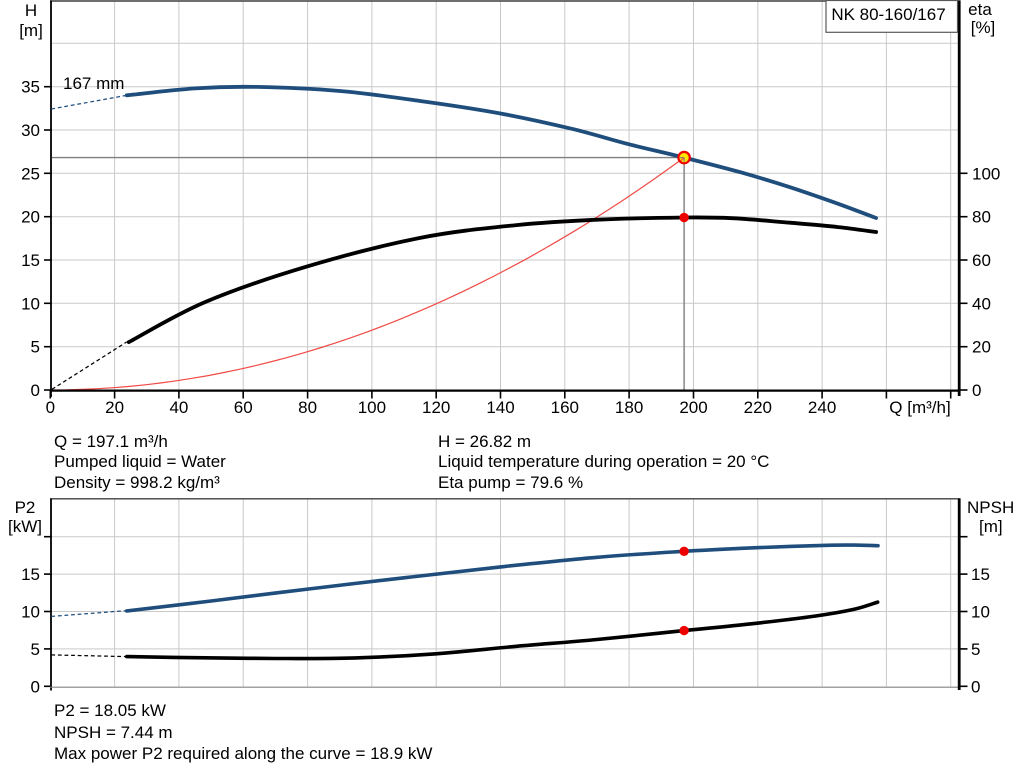 The height and width of the screenshot is (781, 1024). Describe the element at coordinates (30, 130) in the screenshot. I see `svg-text: 30` at that location.